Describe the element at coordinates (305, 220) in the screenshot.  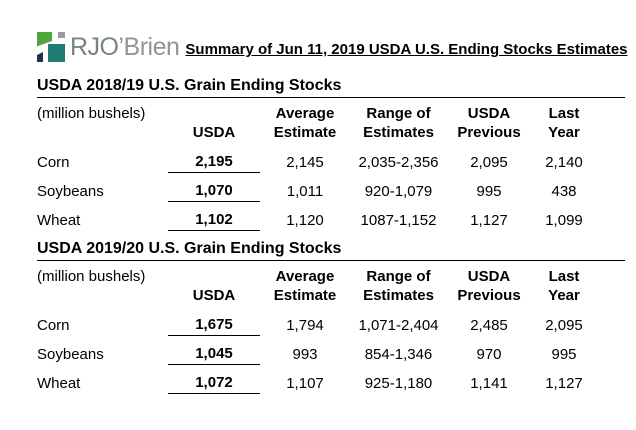
I see `average-estimate-value: 1,120` at that location.